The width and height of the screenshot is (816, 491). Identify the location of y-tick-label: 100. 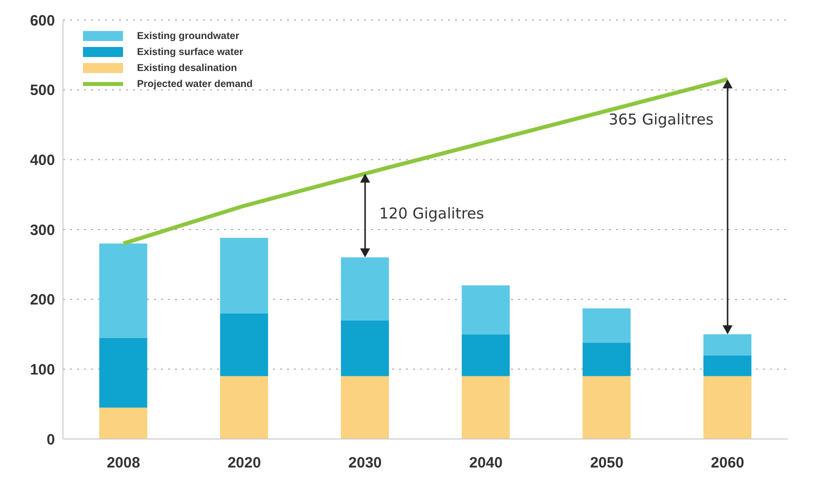
(42, 369).